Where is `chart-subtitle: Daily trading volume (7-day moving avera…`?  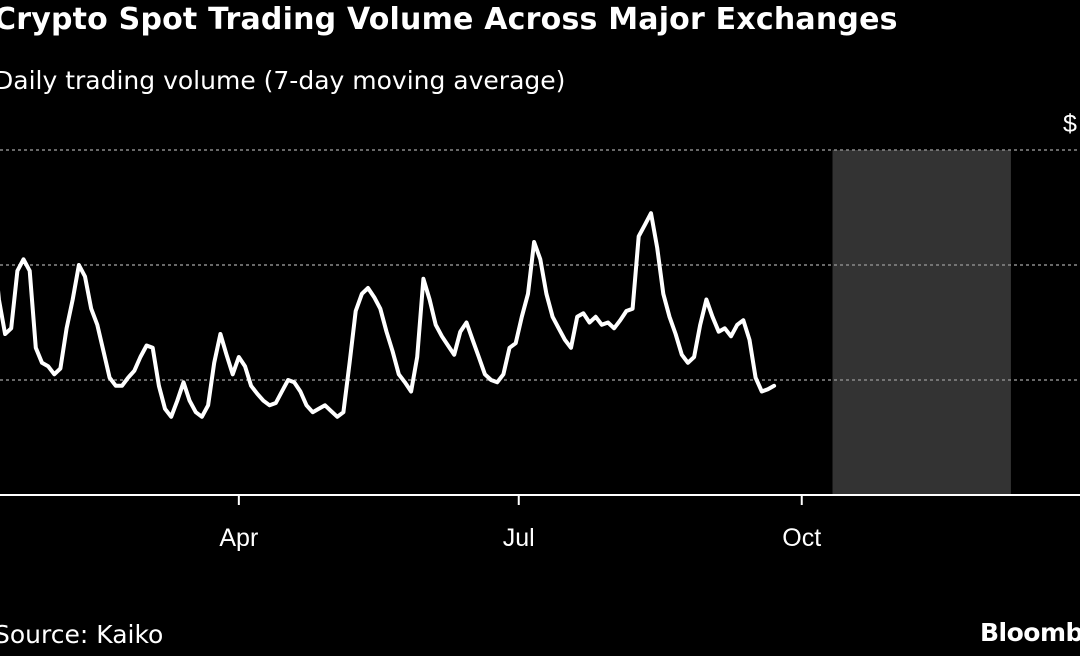 chart-subtitle: Daily trading volume (7-day moving avera… is located at coordinates (283, 80).